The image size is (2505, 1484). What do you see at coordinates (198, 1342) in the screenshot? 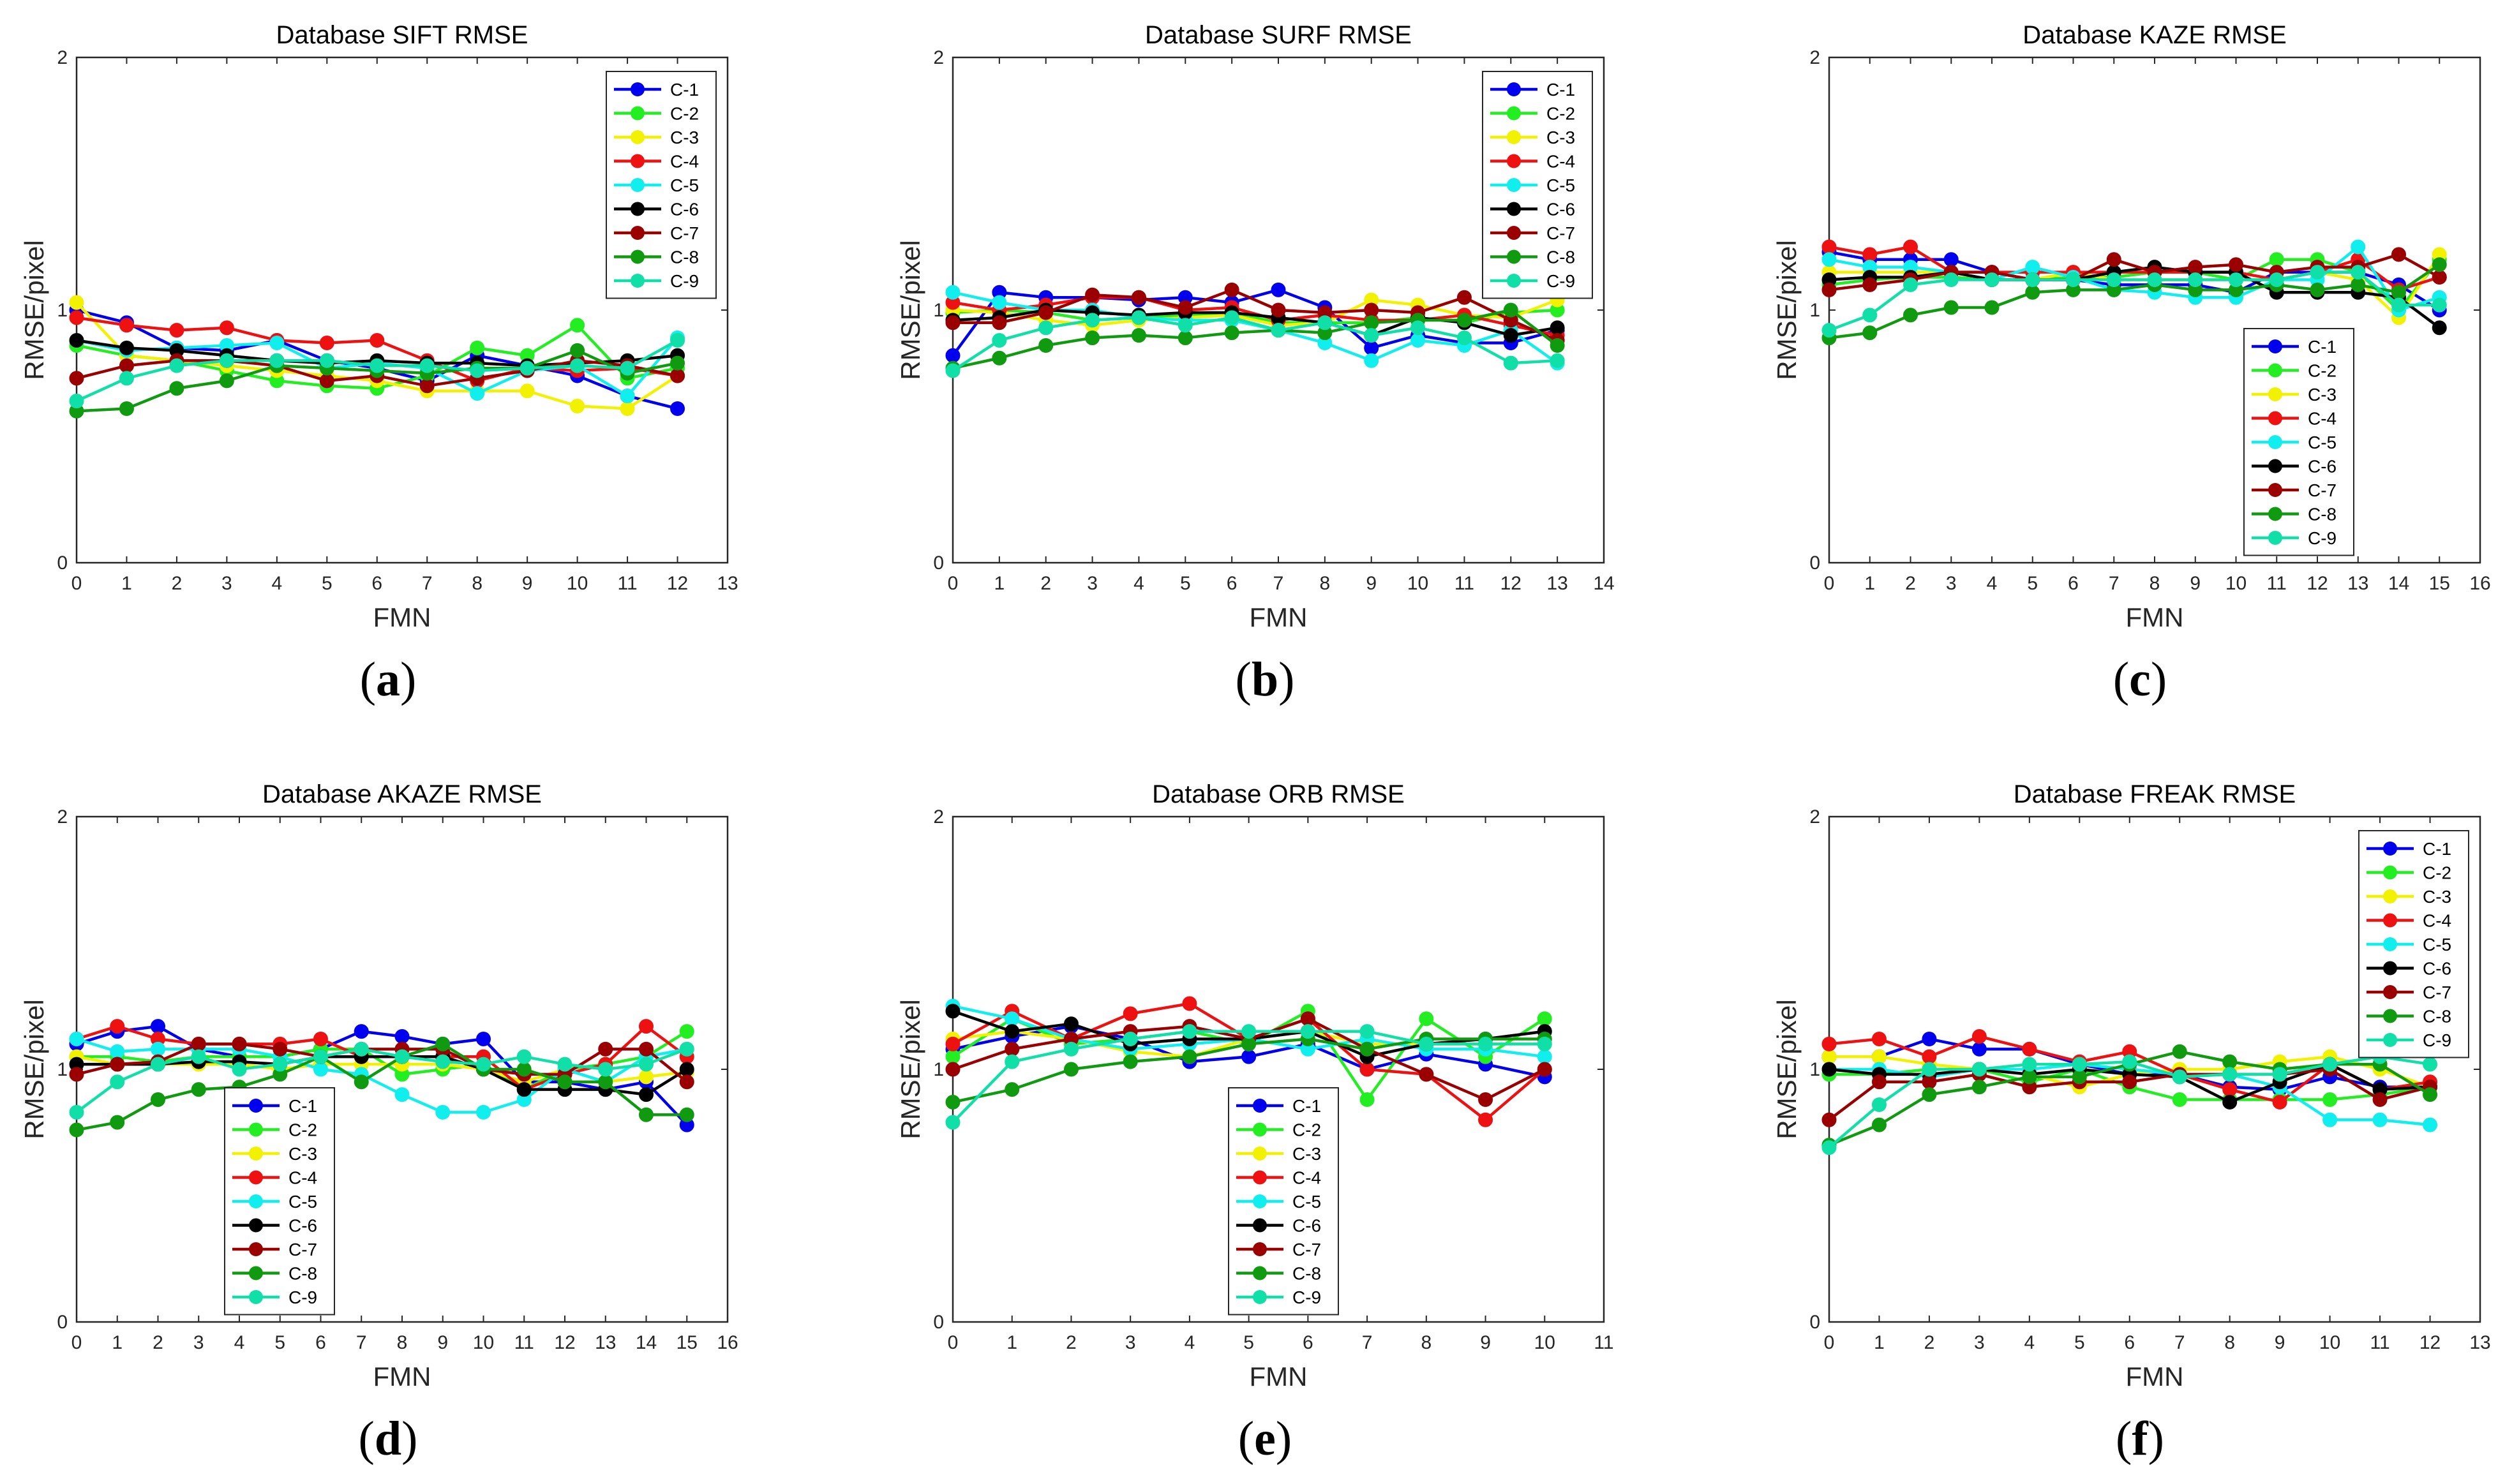
I see `x-tick-label: 3` at bounding box center [198, 1342].